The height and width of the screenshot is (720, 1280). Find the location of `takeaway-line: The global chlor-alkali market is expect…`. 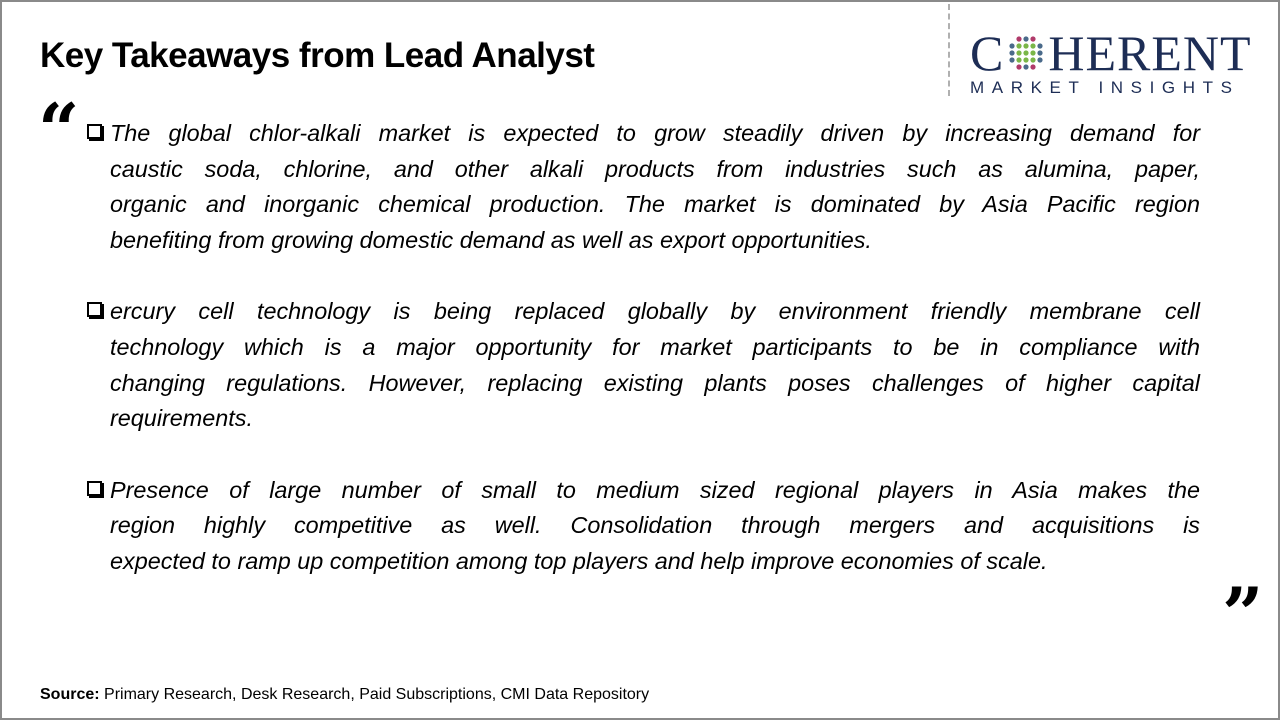

takeaway-line: The global chlor-alkali market is expect… is located at coordinates (655, 133).